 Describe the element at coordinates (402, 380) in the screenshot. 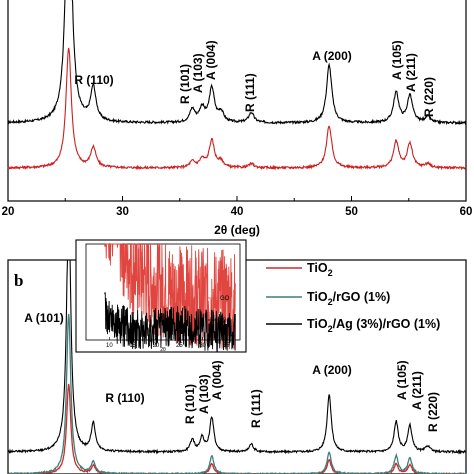

I see `panel-b-peak-annotation: A (105)` at that location.